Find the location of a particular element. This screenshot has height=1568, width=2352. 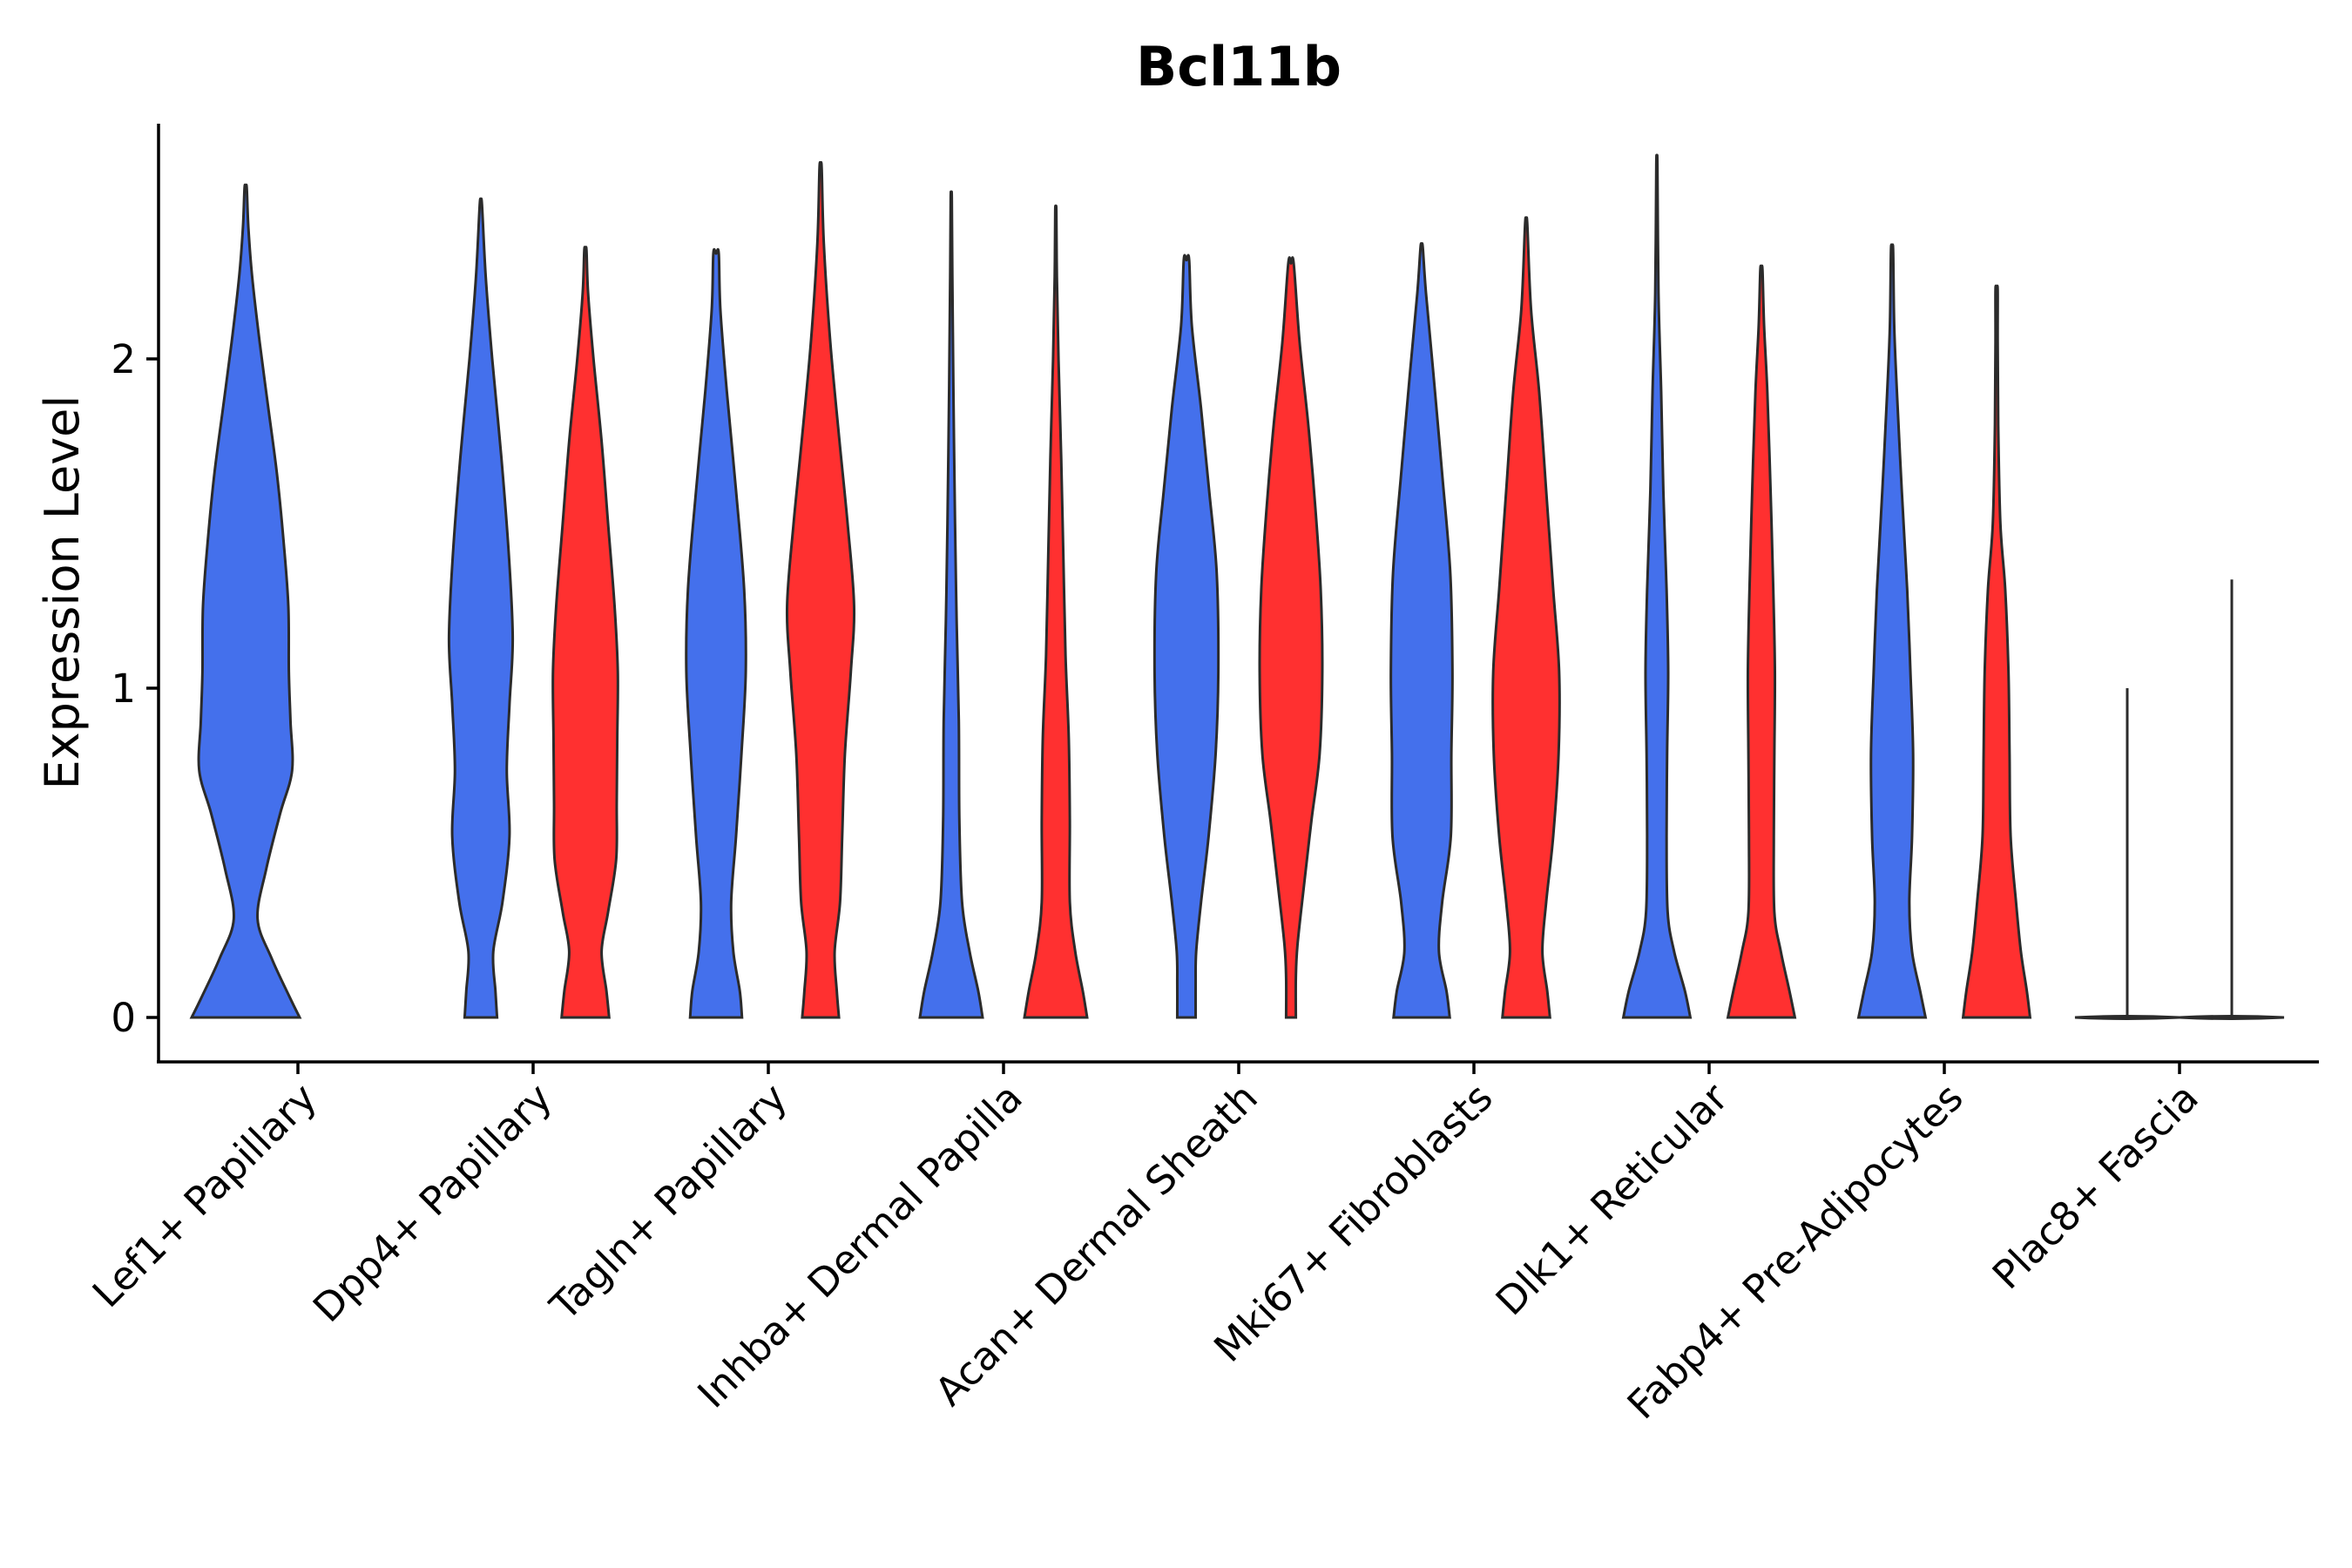

x-tick-label: Tagln+ Papillary is located at coordinates (668, 1201).